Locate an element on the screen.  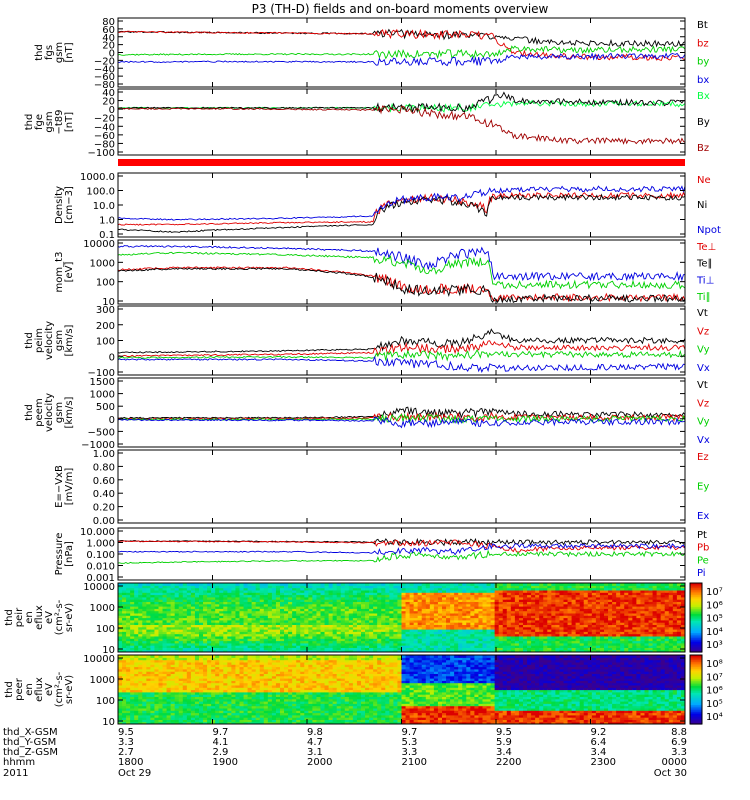
ephem-value-3-3: 2100 is located at coordinates (414, 762).